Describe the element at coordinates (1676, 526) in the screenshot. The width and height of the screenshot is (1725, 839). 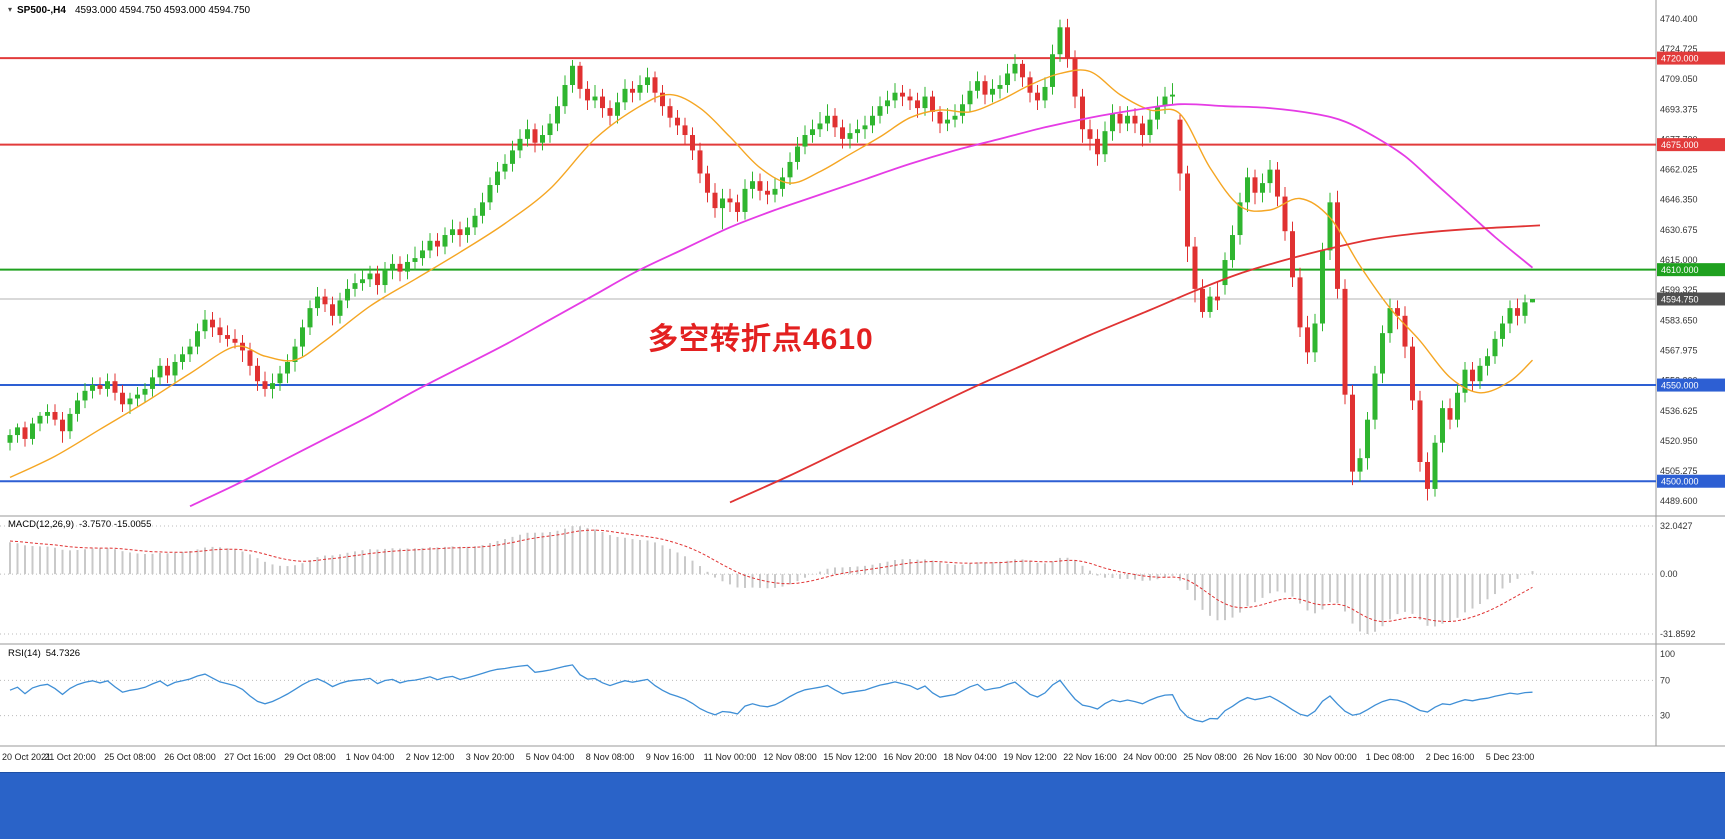
I see `svg-text: 32.0427` at that location.